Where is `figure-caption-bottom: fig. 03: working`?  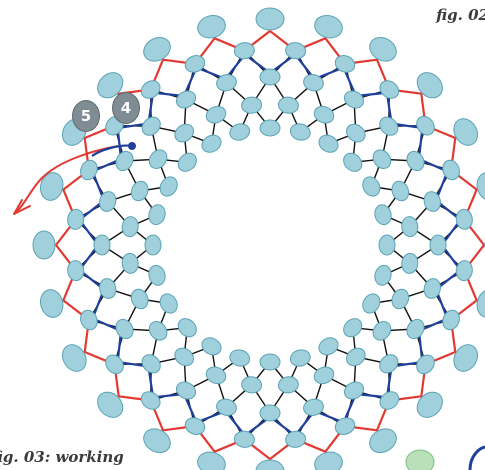
figure-caption-bottom: fig. 03: working is located at coordinates (62, 457).